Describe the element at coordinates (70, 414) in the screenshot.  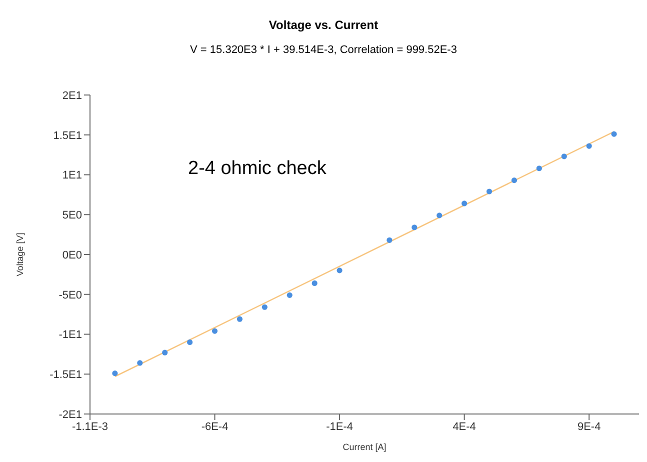
I see `y-tick-label: -2E1` at that location.